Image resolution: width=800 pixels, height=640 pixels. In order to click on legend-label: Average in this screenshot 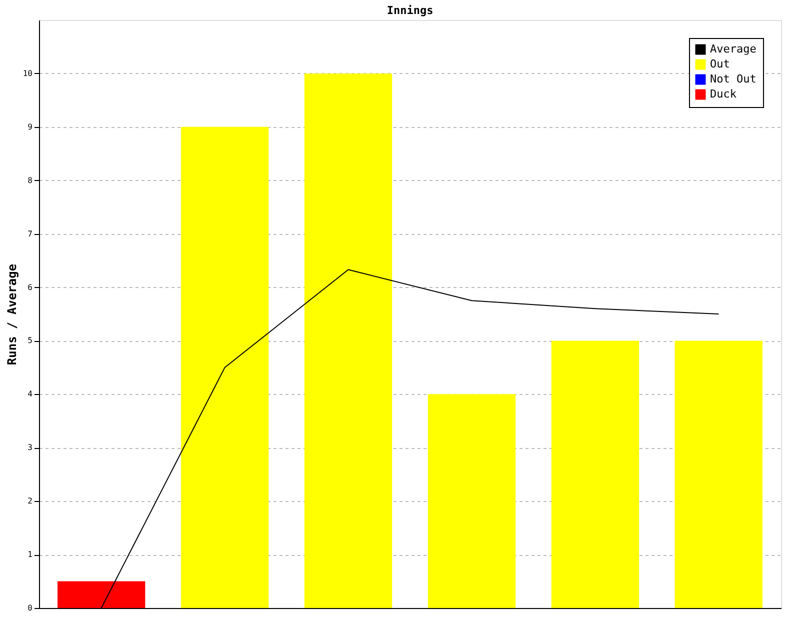, I will do `click(733, 49)`.